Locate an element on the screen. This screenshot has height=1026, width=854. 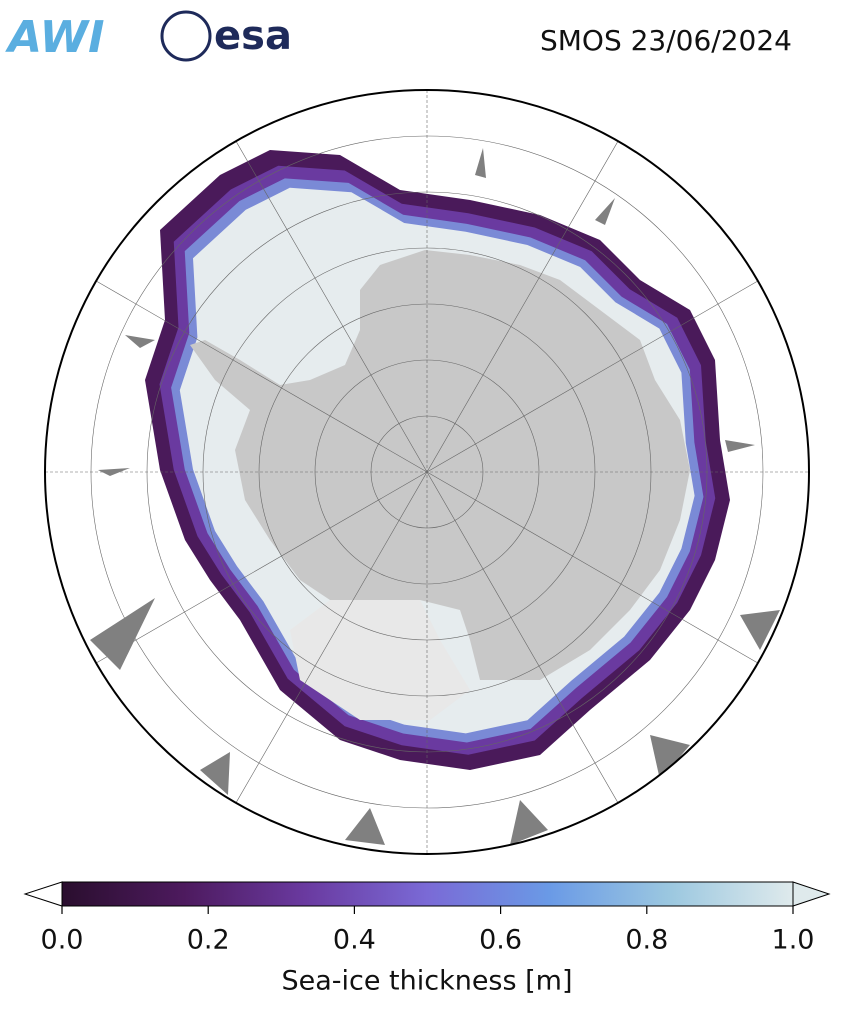
colorbar-tick-label: 0.8 is located at coordinates (646, 940).